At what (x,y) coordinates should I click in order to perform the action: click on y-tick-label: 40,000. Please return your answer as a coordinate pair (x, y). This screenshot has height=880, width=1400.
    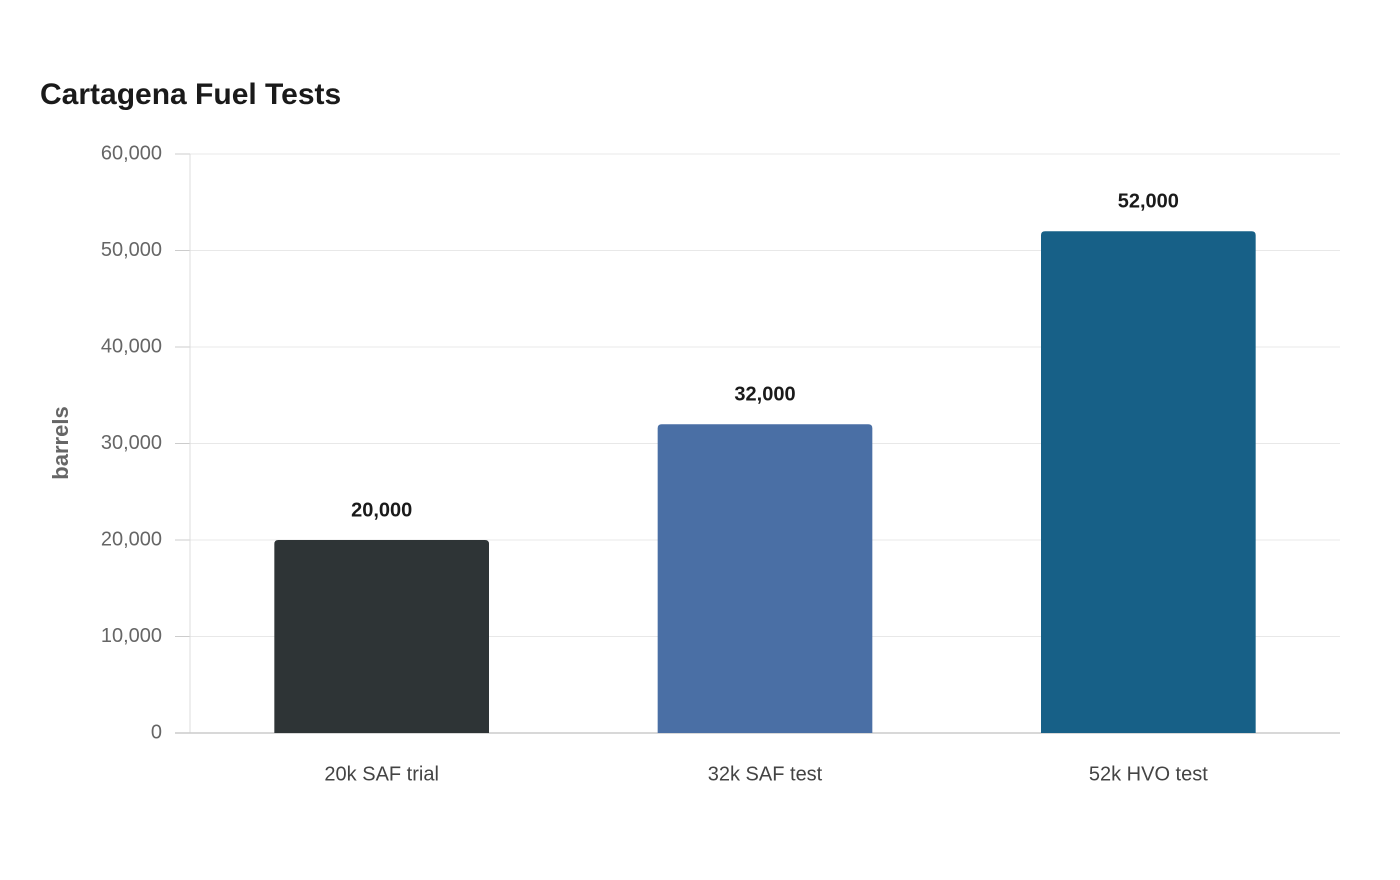
    Looking at the image, I should click on (131, 346).